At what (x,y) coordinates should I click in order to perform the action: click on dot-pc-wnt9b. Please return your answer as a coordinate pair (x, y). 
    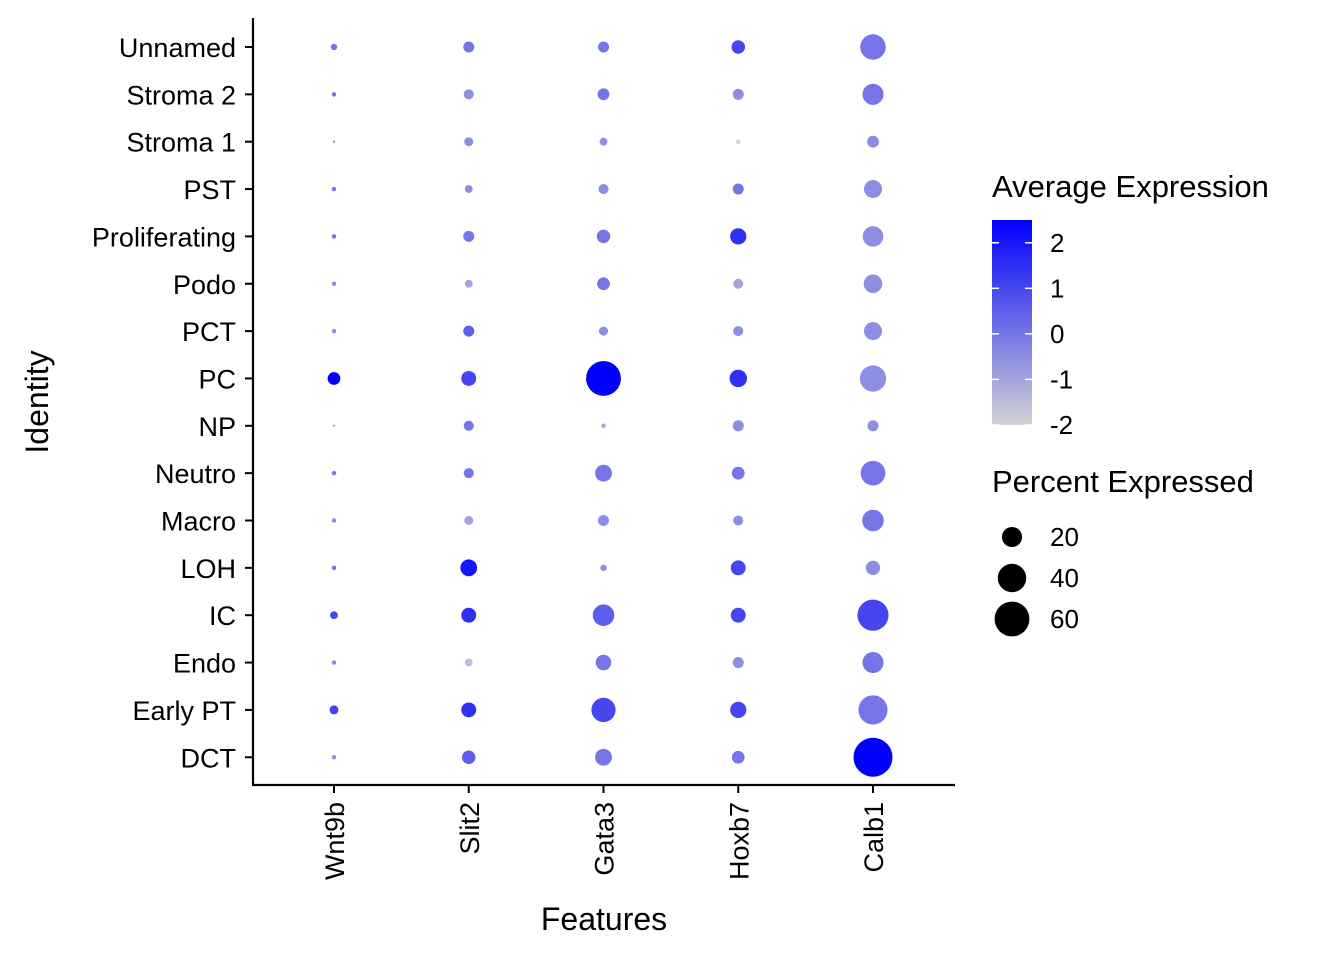
    Looking at the image, I should click on (334, 378).